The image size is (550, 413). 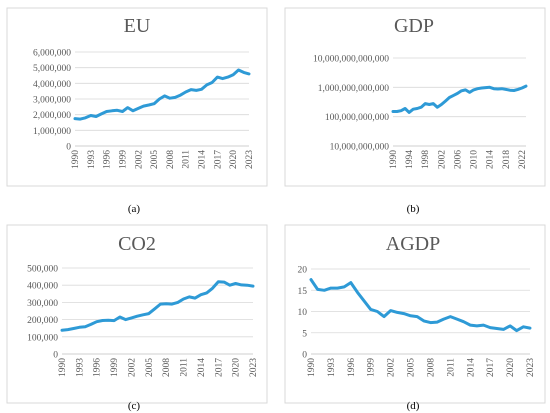 What do you see at coordinates (42, 270) in the screenshot?
I see `y-tick-label: 500,000` at bounding box center [42, 270].